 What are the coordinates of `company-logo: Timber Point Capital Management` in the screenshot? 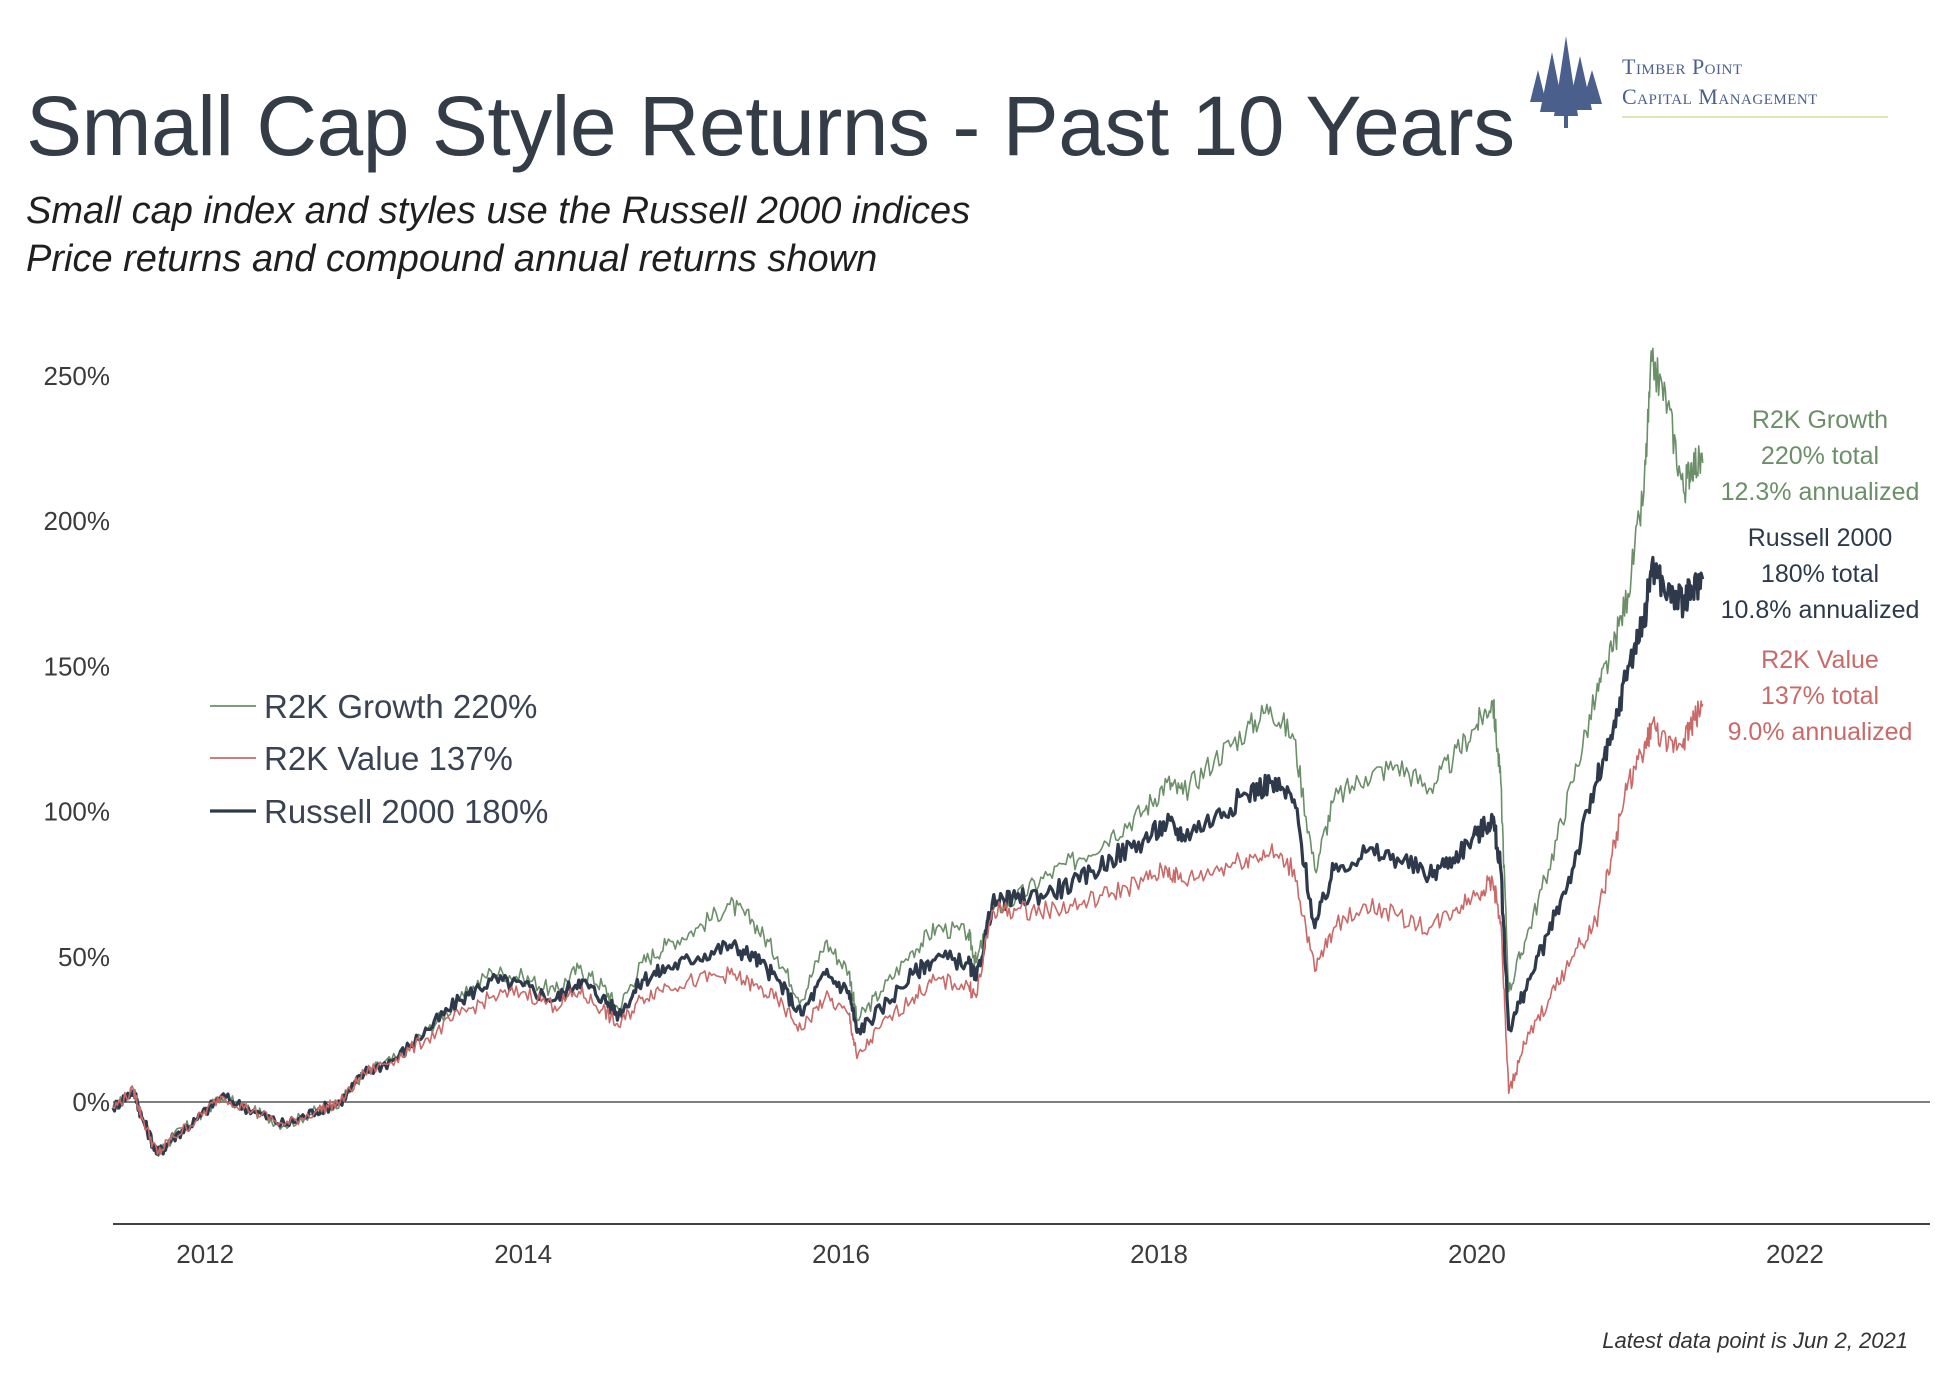 It's located at (1705, 80).